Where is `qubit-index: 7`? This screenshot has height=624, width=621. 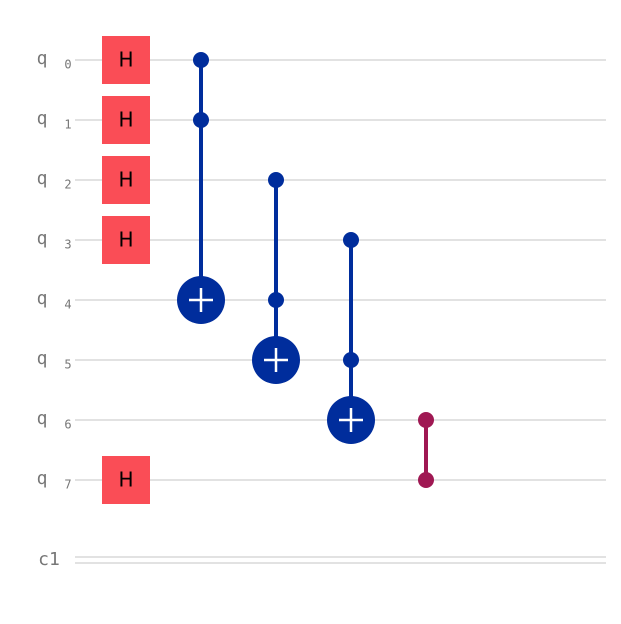
qubit-index: 7 is located at coordinates (67, 485).